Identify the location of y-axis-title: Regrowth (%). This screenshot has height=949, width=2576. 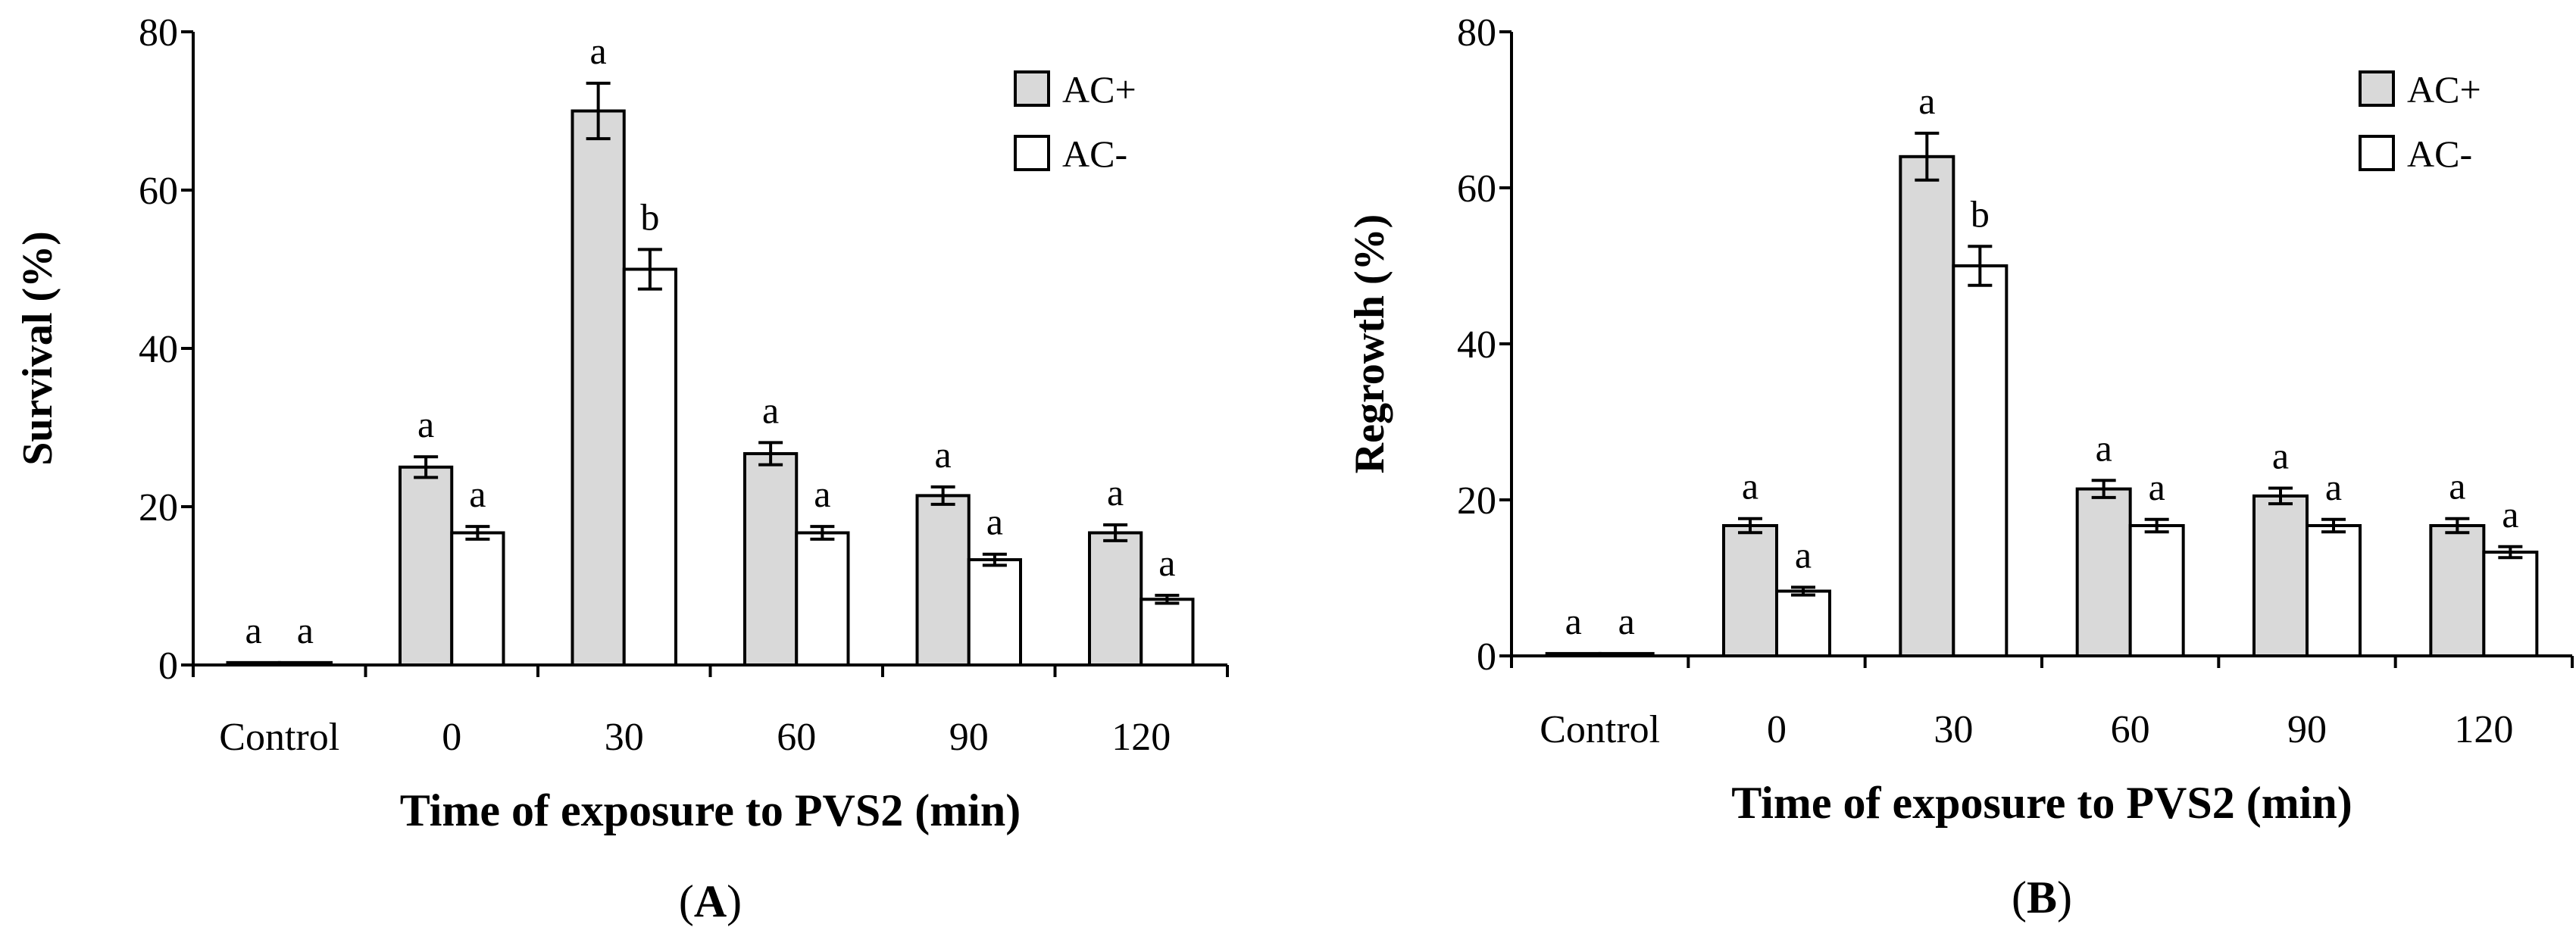
(1369, 344).